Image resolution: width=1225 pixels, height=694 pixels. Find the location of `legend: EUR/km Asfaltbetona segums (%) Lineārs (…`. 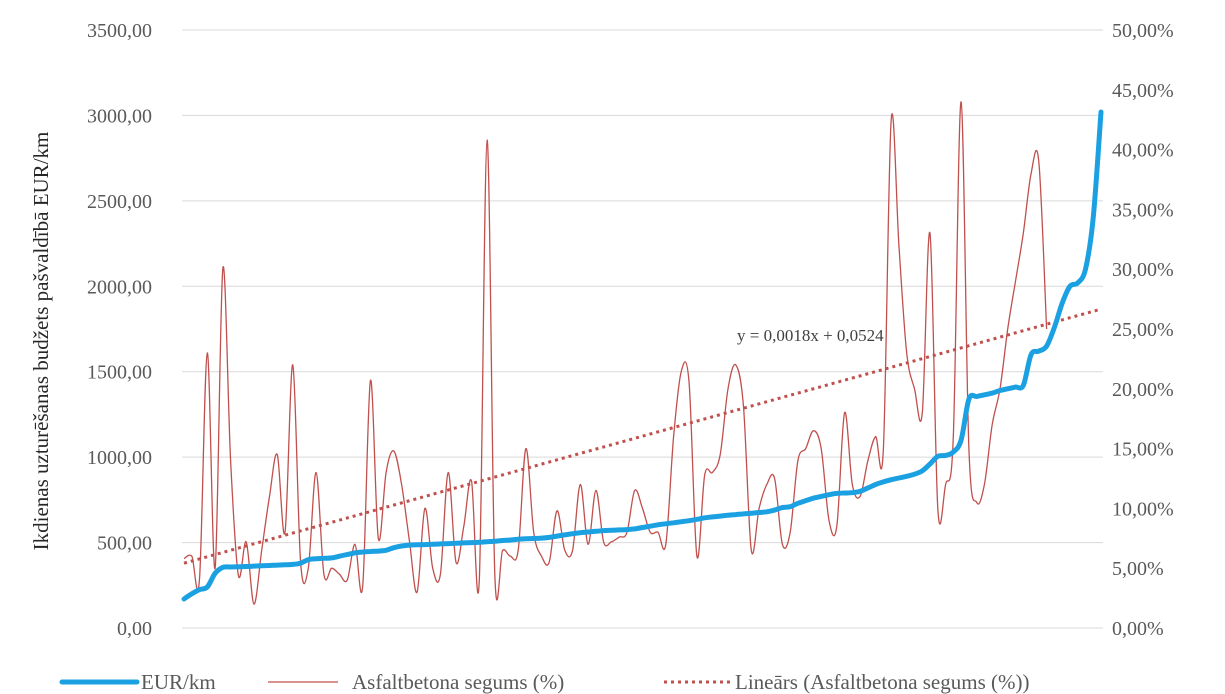

legend: EUR/km Asfaltbetona segums (%) Lineārs (… is located at coordinates (544, 682).